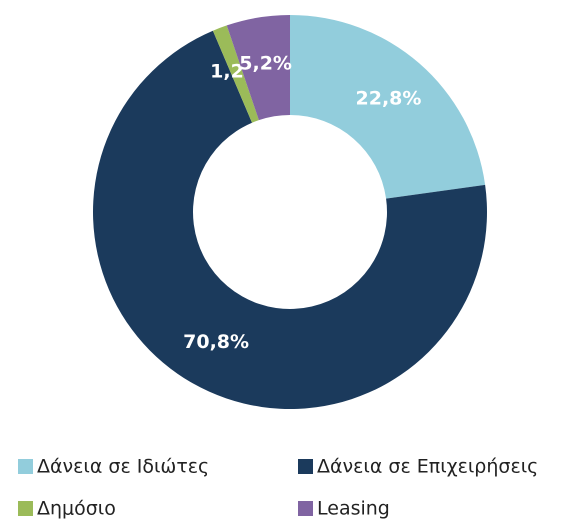  I want to click on value-label: 70,8%, so click(216, 342).